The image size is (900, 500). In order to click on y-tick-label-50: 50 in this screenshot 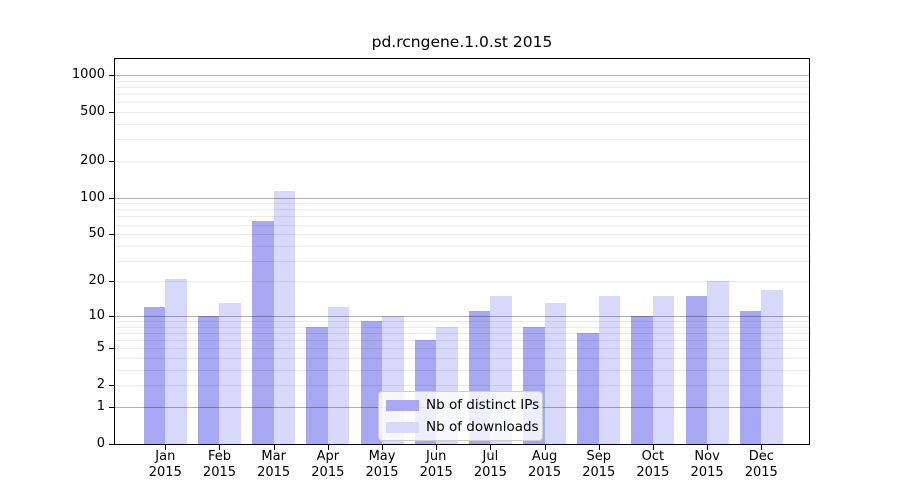, I will do `click(96, 234)`.